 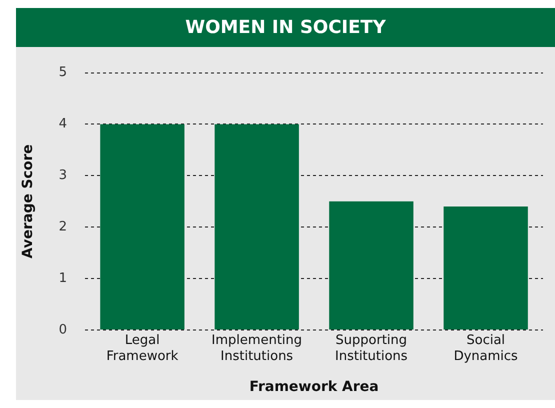 I want to click on x-axis-title: Framework Area, so click(x=314, y=387).